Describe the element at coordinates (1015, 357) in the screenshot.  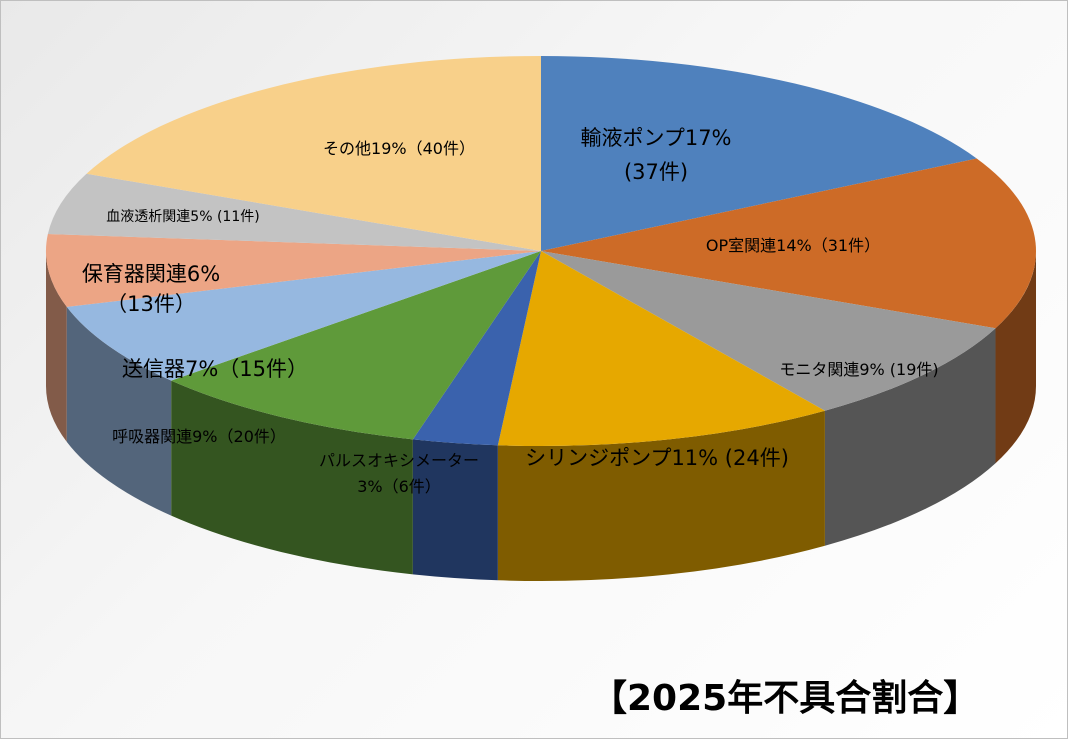
I see `slice-1-side` at that location.